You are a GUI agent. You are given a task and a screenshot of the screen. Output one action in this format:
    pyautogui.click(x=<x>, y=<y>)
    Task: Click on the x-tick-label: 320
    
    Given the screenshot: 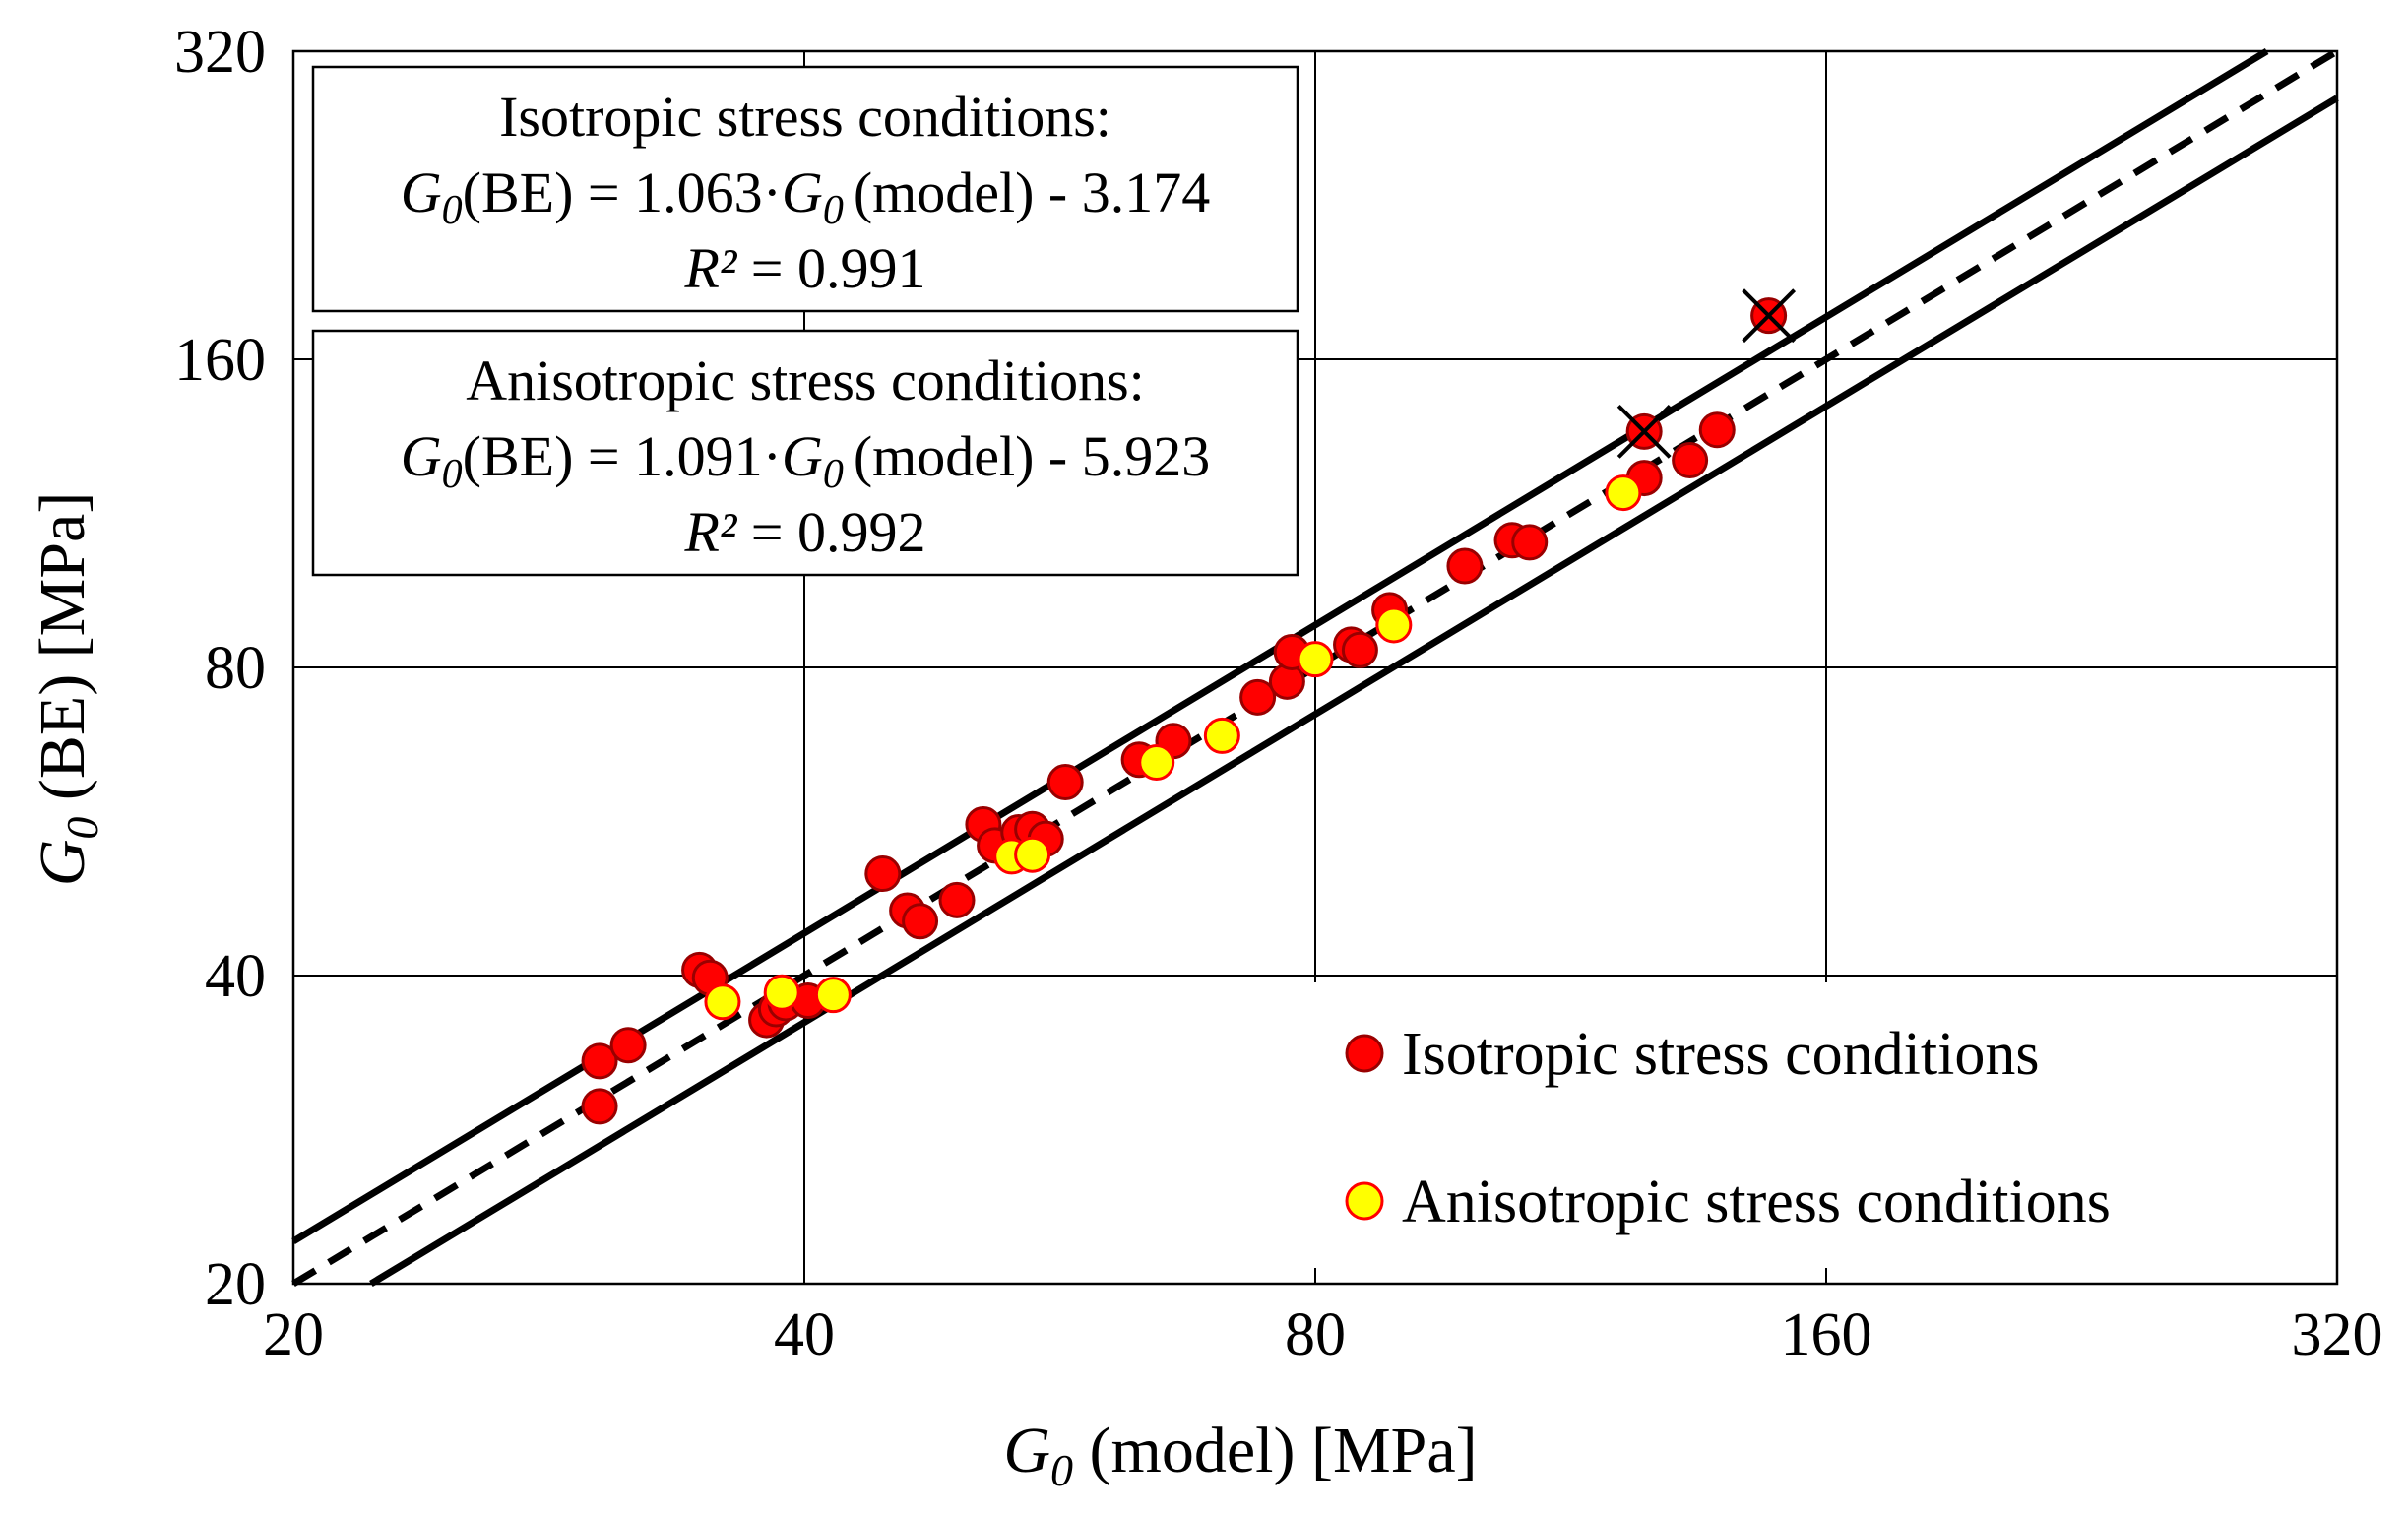 What is the action you would take?
    pyautogui.click(x=2337, y=1334)
    